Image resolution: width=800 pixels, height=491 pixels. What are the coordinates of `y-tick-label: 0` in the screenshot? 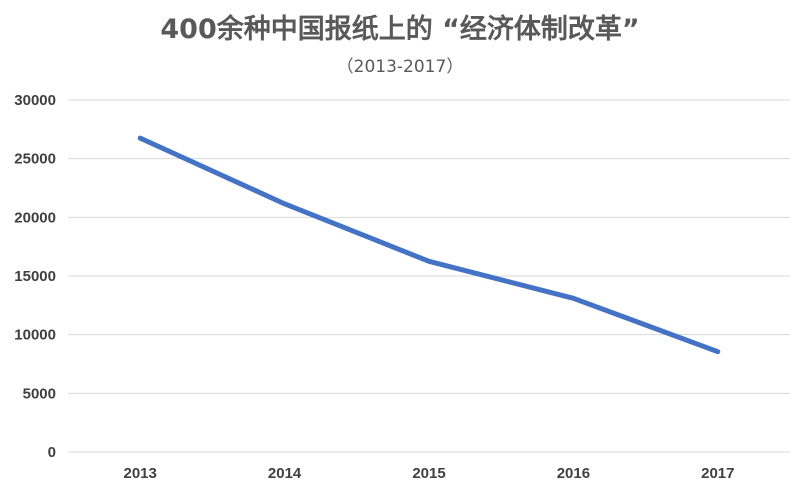 It's located at (52, 452).